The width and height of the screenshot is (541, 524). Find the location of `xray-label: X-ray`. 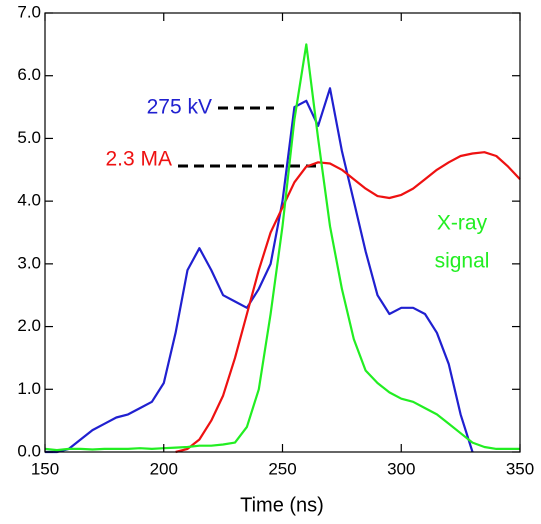

xray-label: X-ray is located at coordinates (462, 223).